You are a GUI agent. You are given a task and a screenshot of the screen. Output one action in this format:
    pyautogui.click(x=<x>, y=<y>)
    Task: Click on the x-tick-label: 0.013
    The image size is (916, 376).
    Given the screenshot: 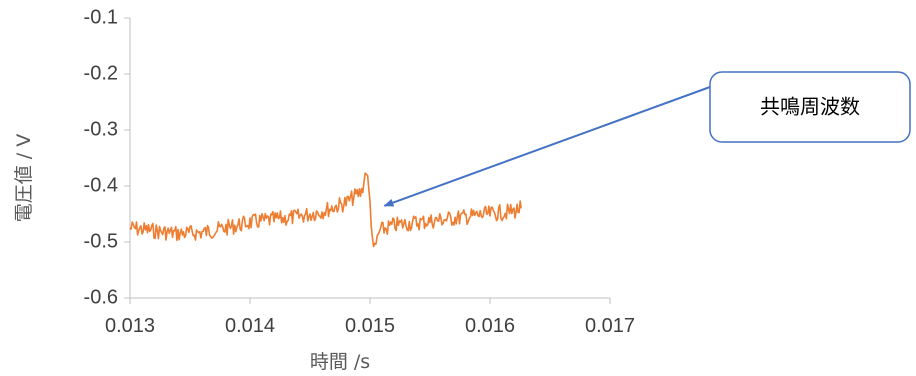 What is the action you would take?
    pyautogui.click(x=130, y=326)
    